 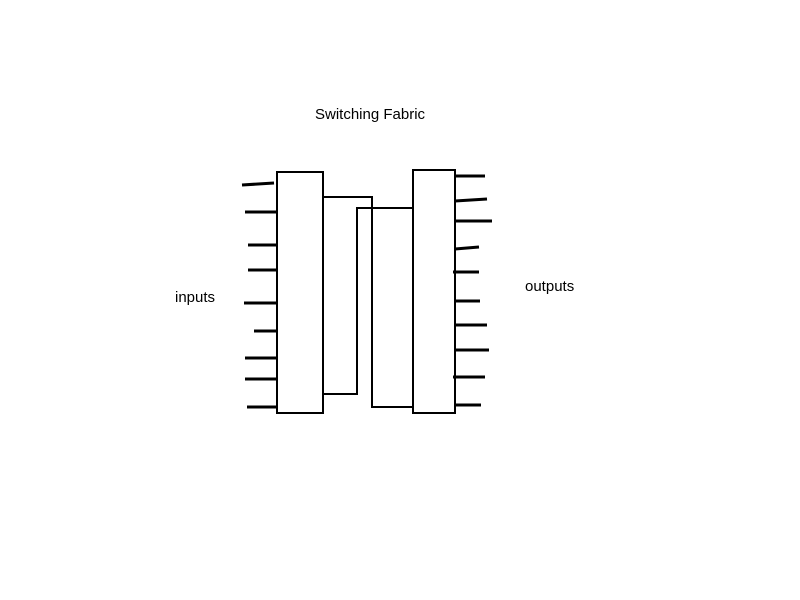 What do you see at coordinates (258, 184) in the screenshot?
I see `input-line` at bounding box center [258, 184].